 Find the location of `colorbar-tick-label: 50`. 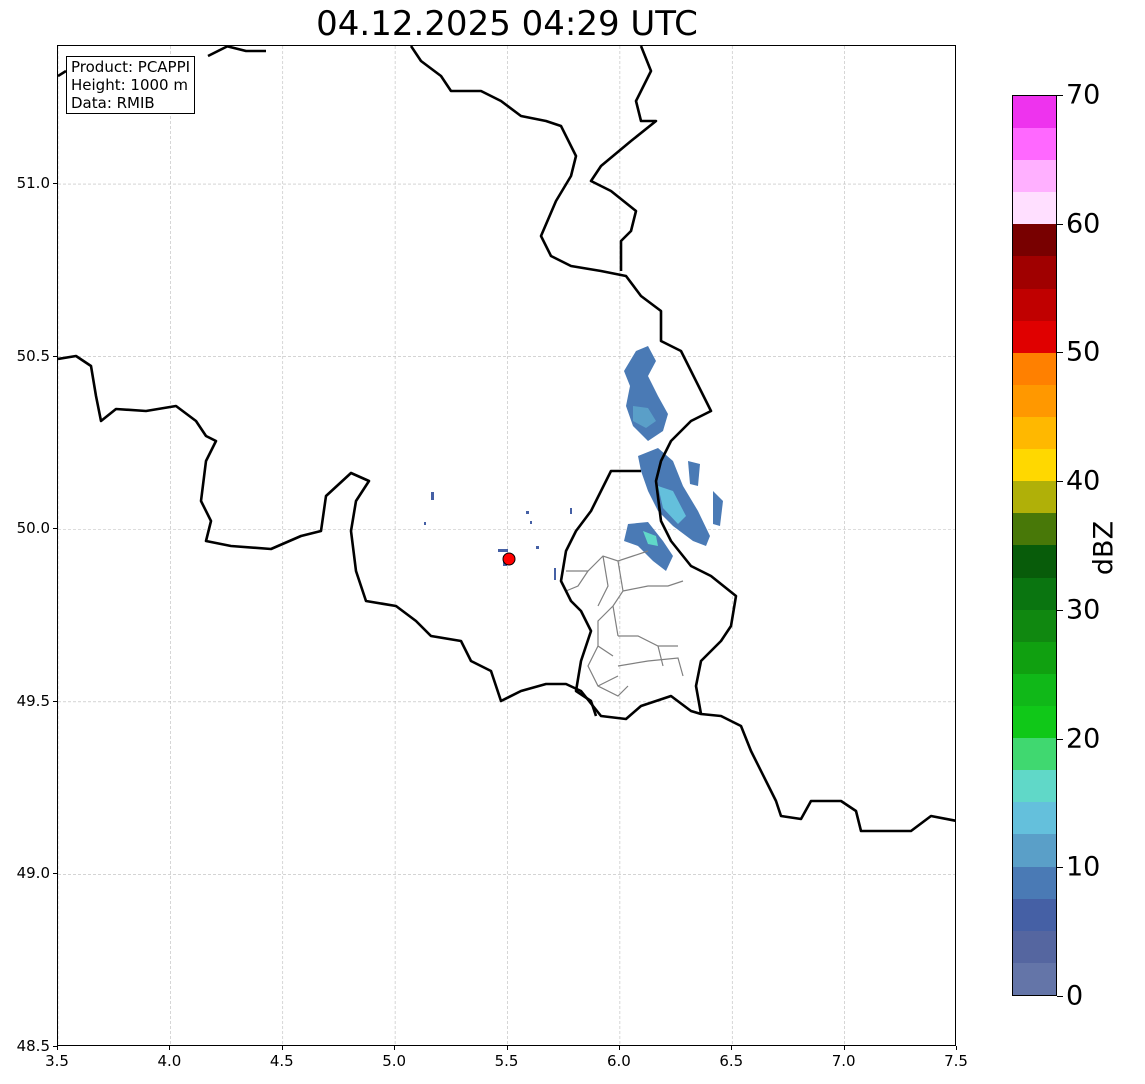

colorbar-tick-label: 50 is located at coordinates (1083, 352).